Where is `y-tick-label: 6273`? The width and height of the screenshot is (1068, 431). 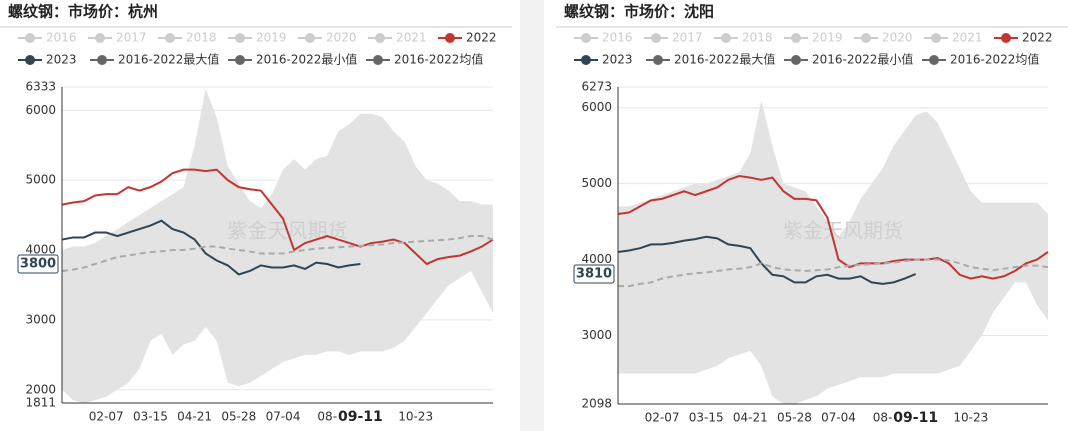 y-tick-label: 6273 is located at coordinates (596, 87).